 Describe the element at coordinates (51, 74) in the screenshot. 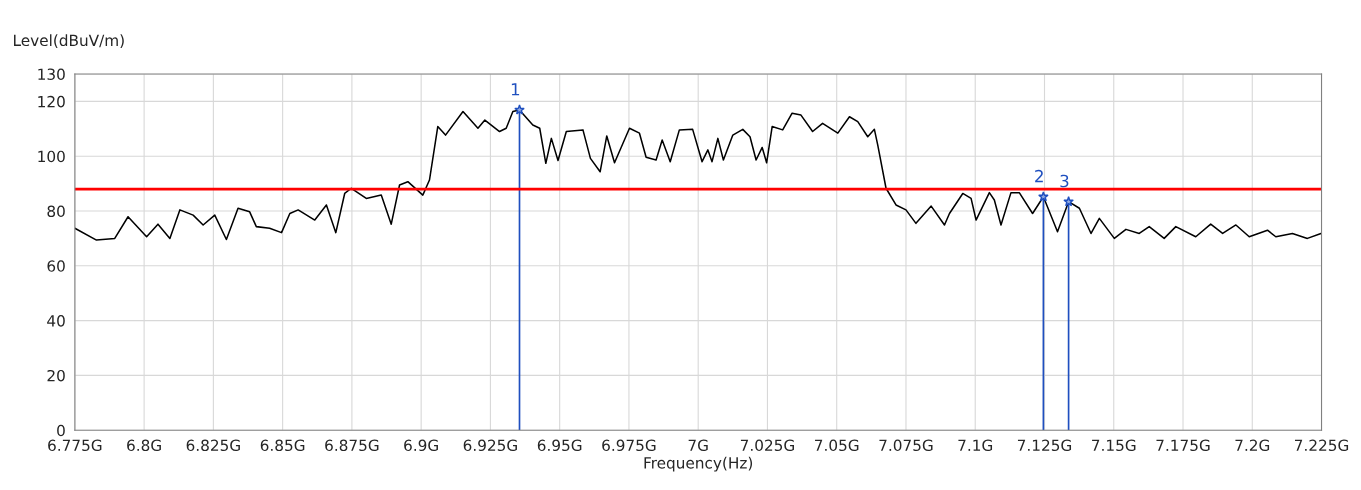

I see `y-tick-label: 130` at that location.